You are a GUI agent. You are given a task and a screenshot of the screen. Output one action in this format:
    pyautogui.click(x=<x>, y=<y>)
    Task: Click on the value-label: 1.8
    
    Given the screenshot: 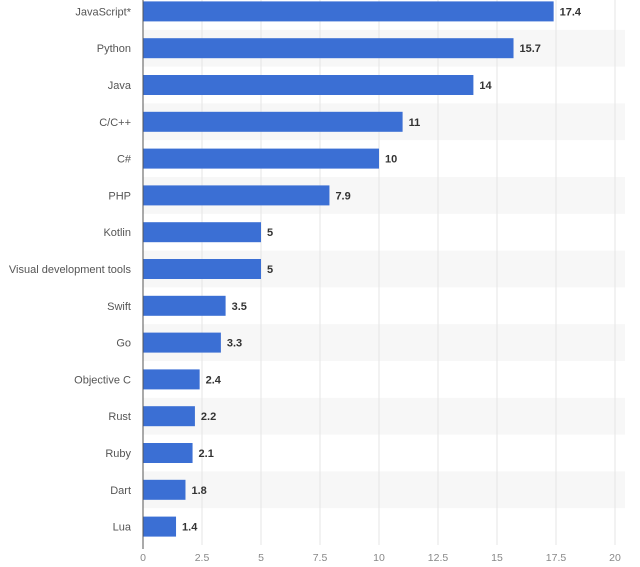 What is the action you would take?
    pyautogui.click(x=198, y=491)
    